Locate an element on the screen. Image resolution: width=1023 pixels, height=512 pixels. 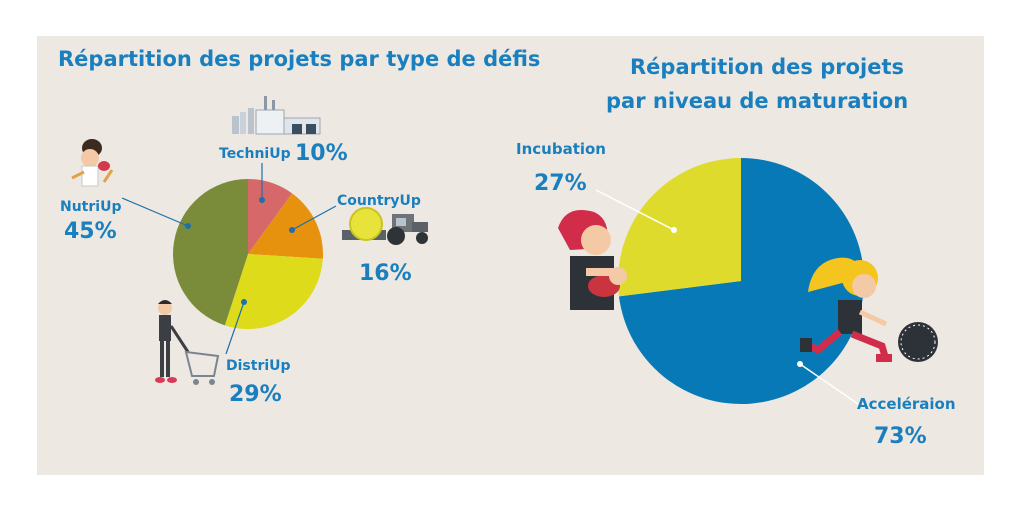
leader-line-country is located at coordinates (314, 218).